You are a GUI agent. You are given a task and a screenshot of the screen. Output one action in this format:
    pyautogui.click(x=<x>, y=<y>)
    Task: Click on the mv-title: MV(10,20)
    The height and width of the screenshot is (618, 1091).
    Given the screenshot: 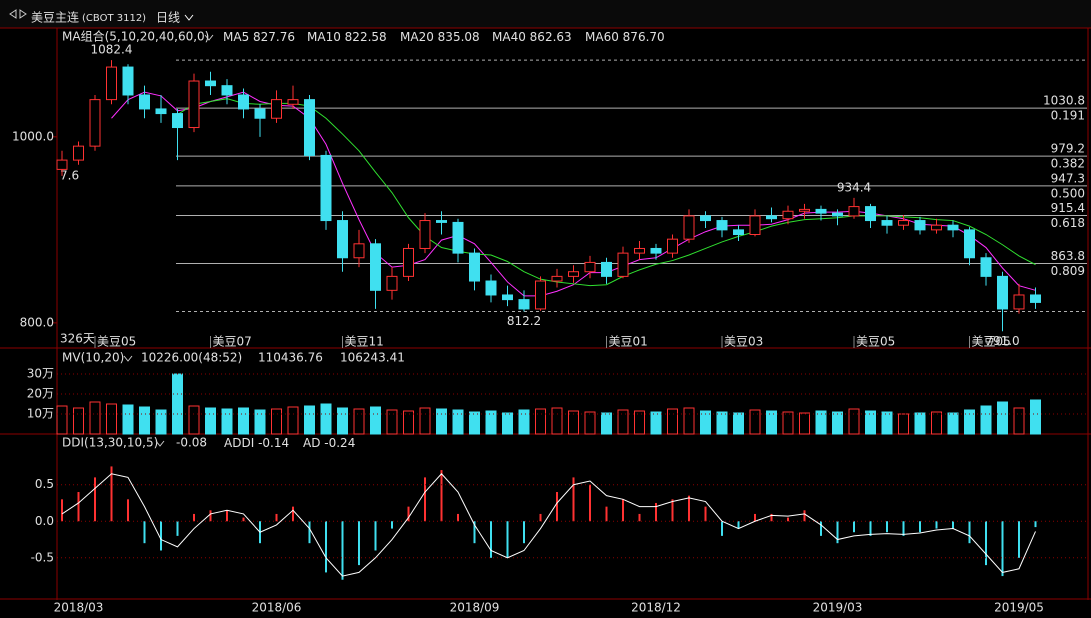 What is the action you would take?
    pyautogui.click(x=93, y=358)
    